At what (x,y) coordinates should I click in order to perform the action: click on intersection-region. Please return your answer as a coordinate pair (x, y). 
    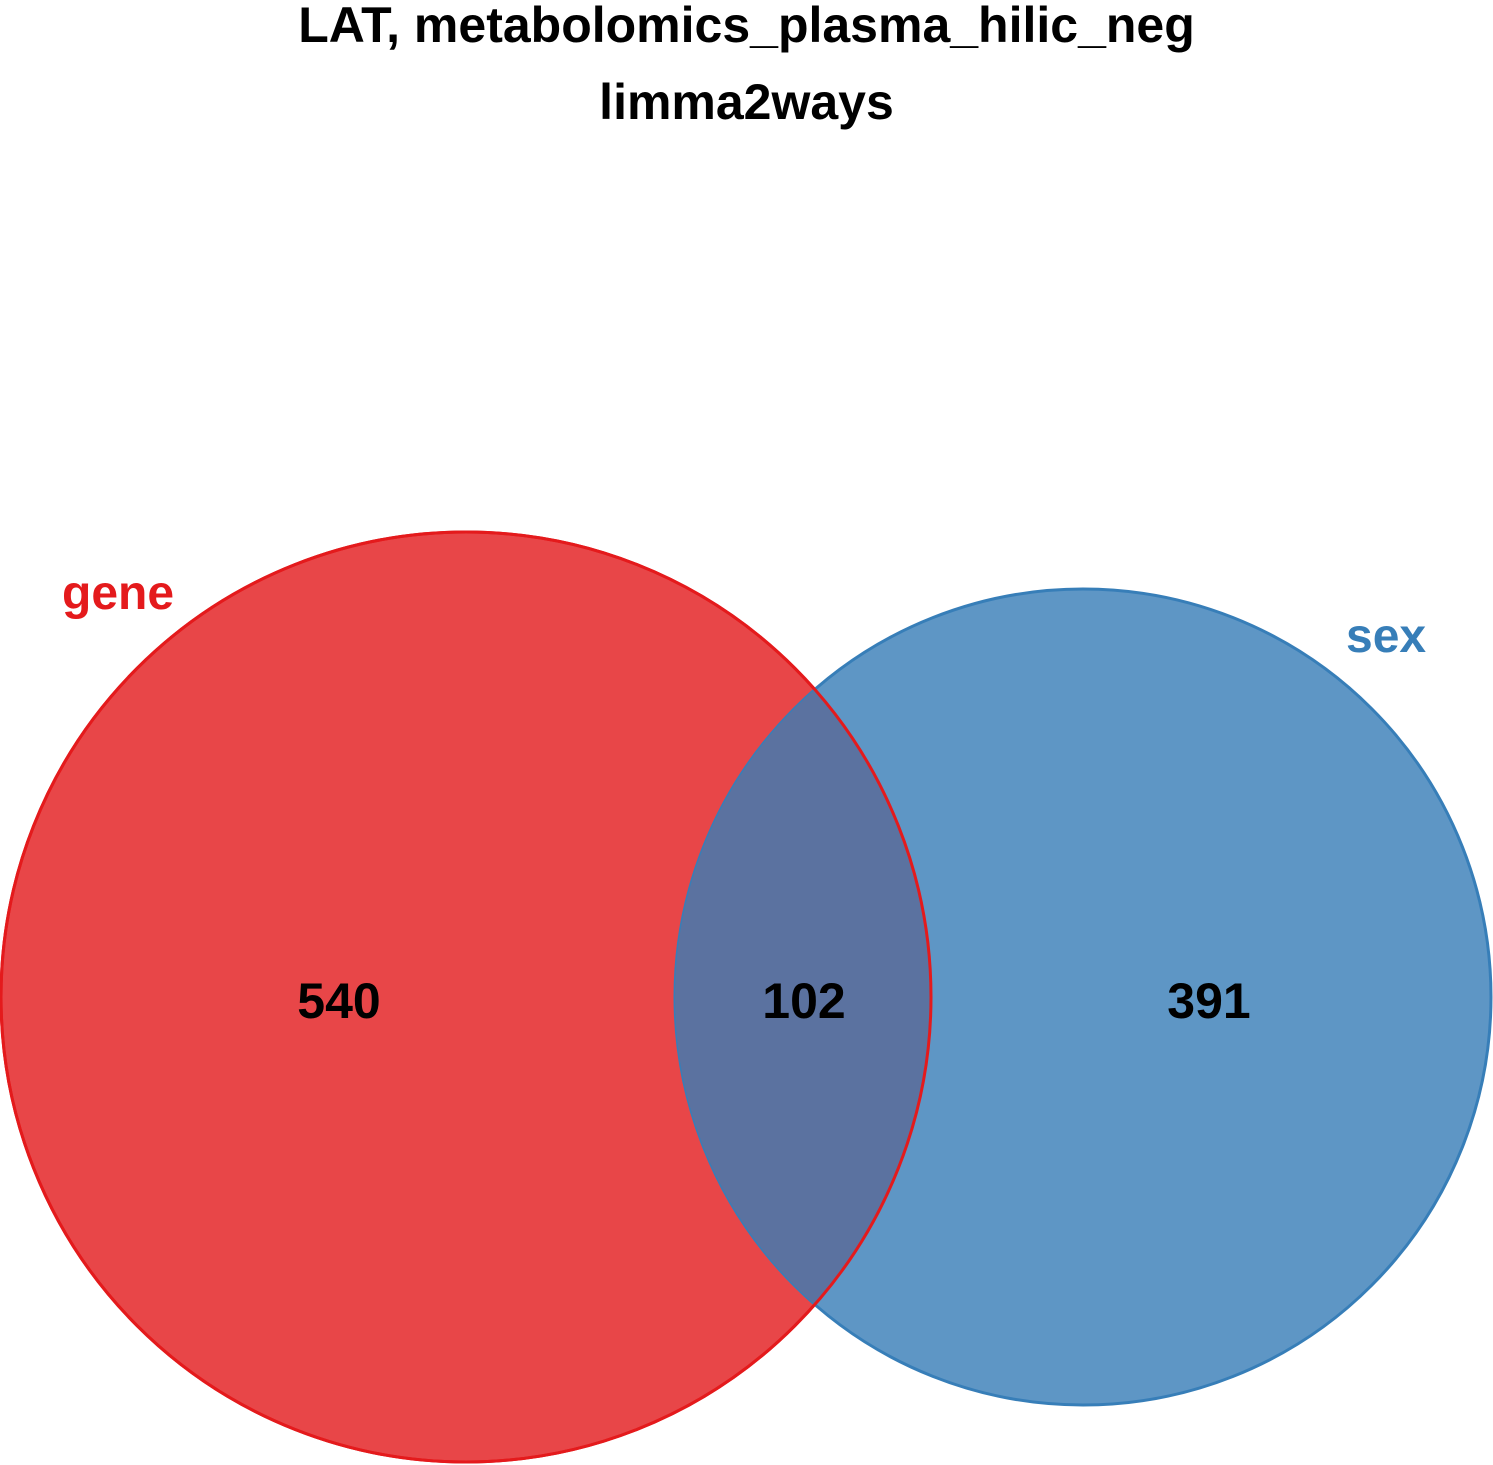
    Looking at the image, I should click on (803, 997).